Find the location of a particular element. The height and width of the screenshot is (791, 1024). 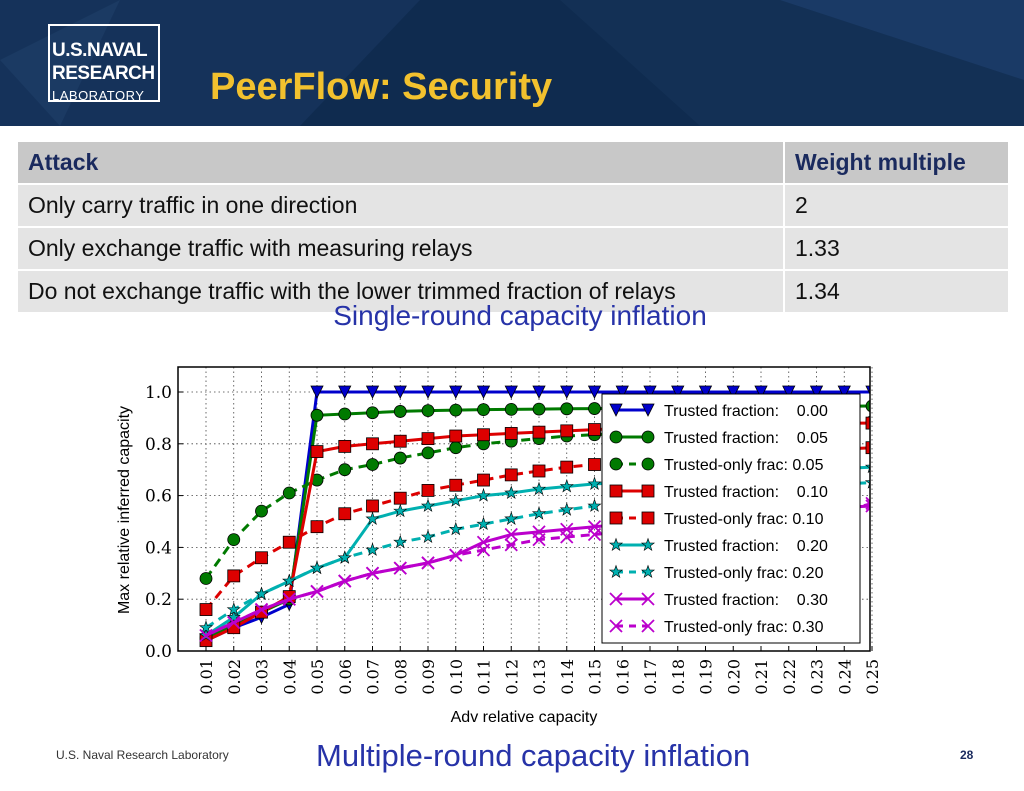

footer-org: U.S. Naval Research Laboratory is located at coordinates (142, 755).